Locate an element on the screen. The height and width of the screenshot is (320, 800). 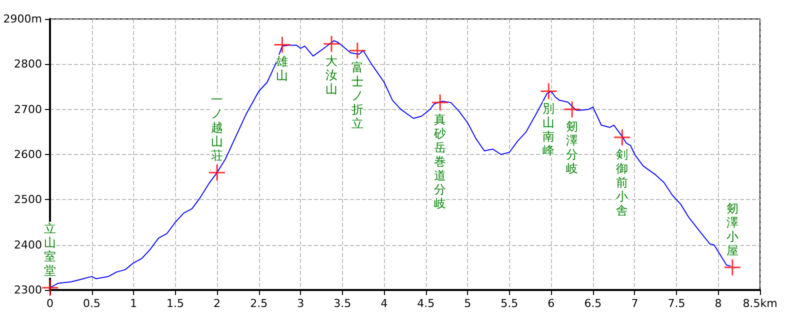
x-tick-label: 0.5 is located at coordinates (92, 303).